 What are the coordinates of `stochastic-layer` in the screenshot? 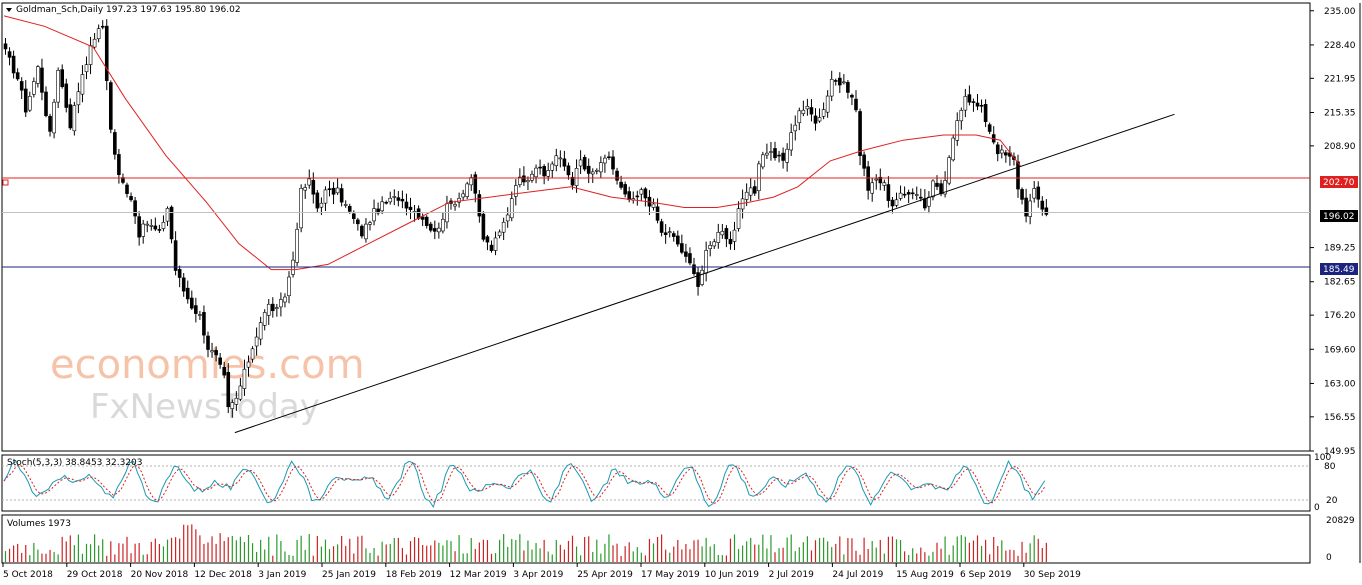 It's located at (524, 484).